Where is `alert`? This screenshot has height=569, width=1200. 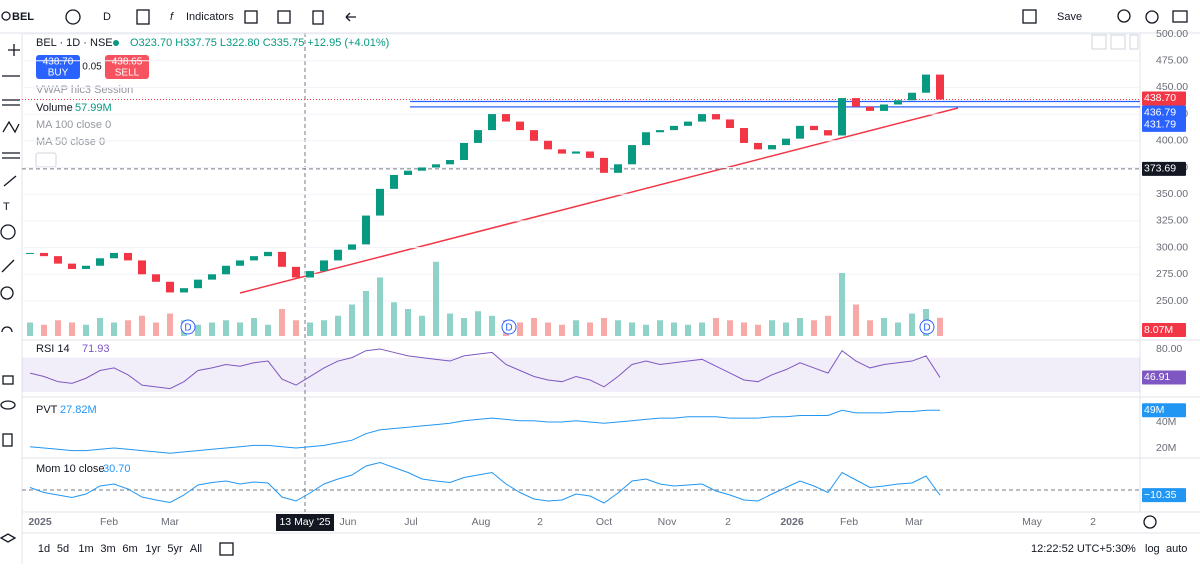 alert is located at coordinates (284, 17).